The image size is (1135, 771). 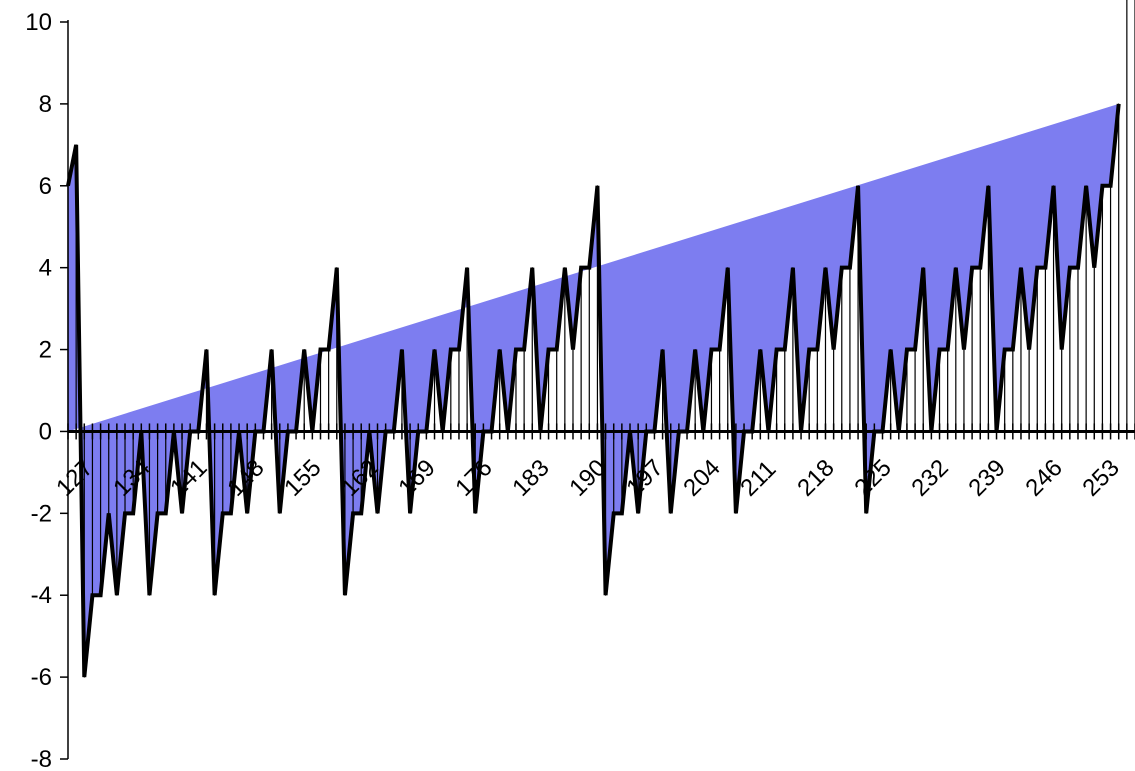 What do you see at coordinates (41, 513) in the screenshot?
I see `y-tick-label: -2` at bounding box center [41, 513].